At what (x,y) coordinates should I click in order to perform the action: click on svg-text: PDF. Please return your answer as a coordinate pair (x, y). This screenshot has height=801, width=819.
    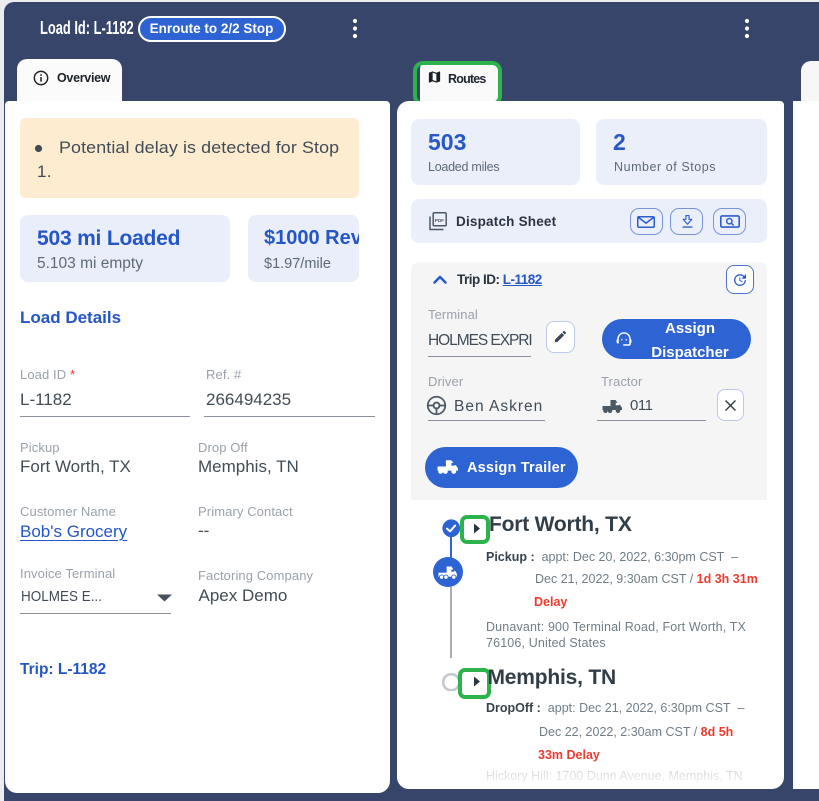
    Looking at the image, I should click on (439, 220).